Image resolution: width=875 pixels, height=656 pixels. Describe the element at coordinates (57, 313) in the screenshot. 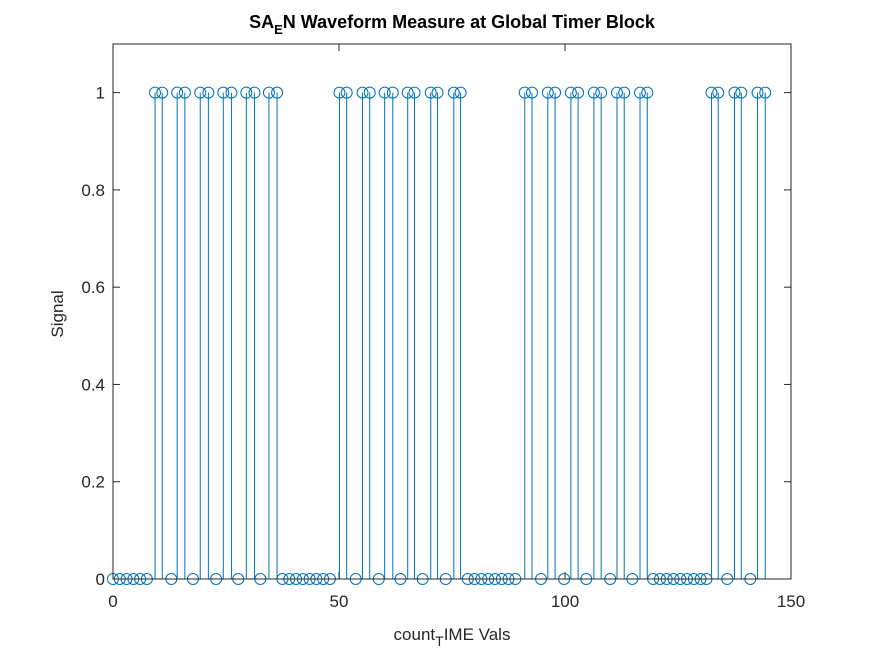

I see `y-axis-label: Signal` at that location.